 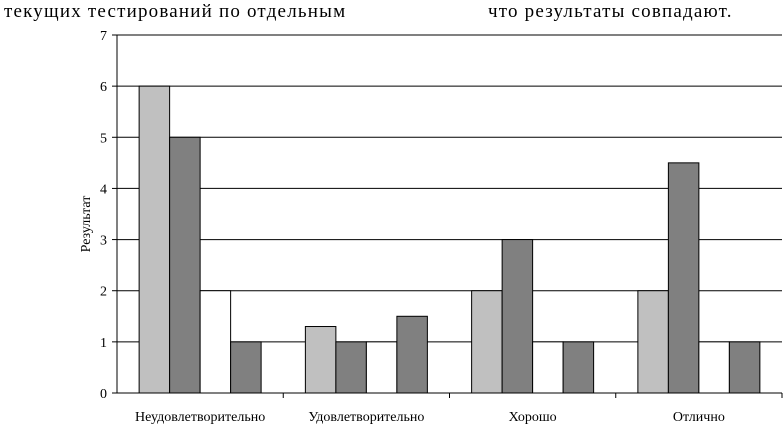 What do you see at coordinates (533, 417) in the screenshot?
I see `category-label: Хорошо` at bounding box center [533, 417].